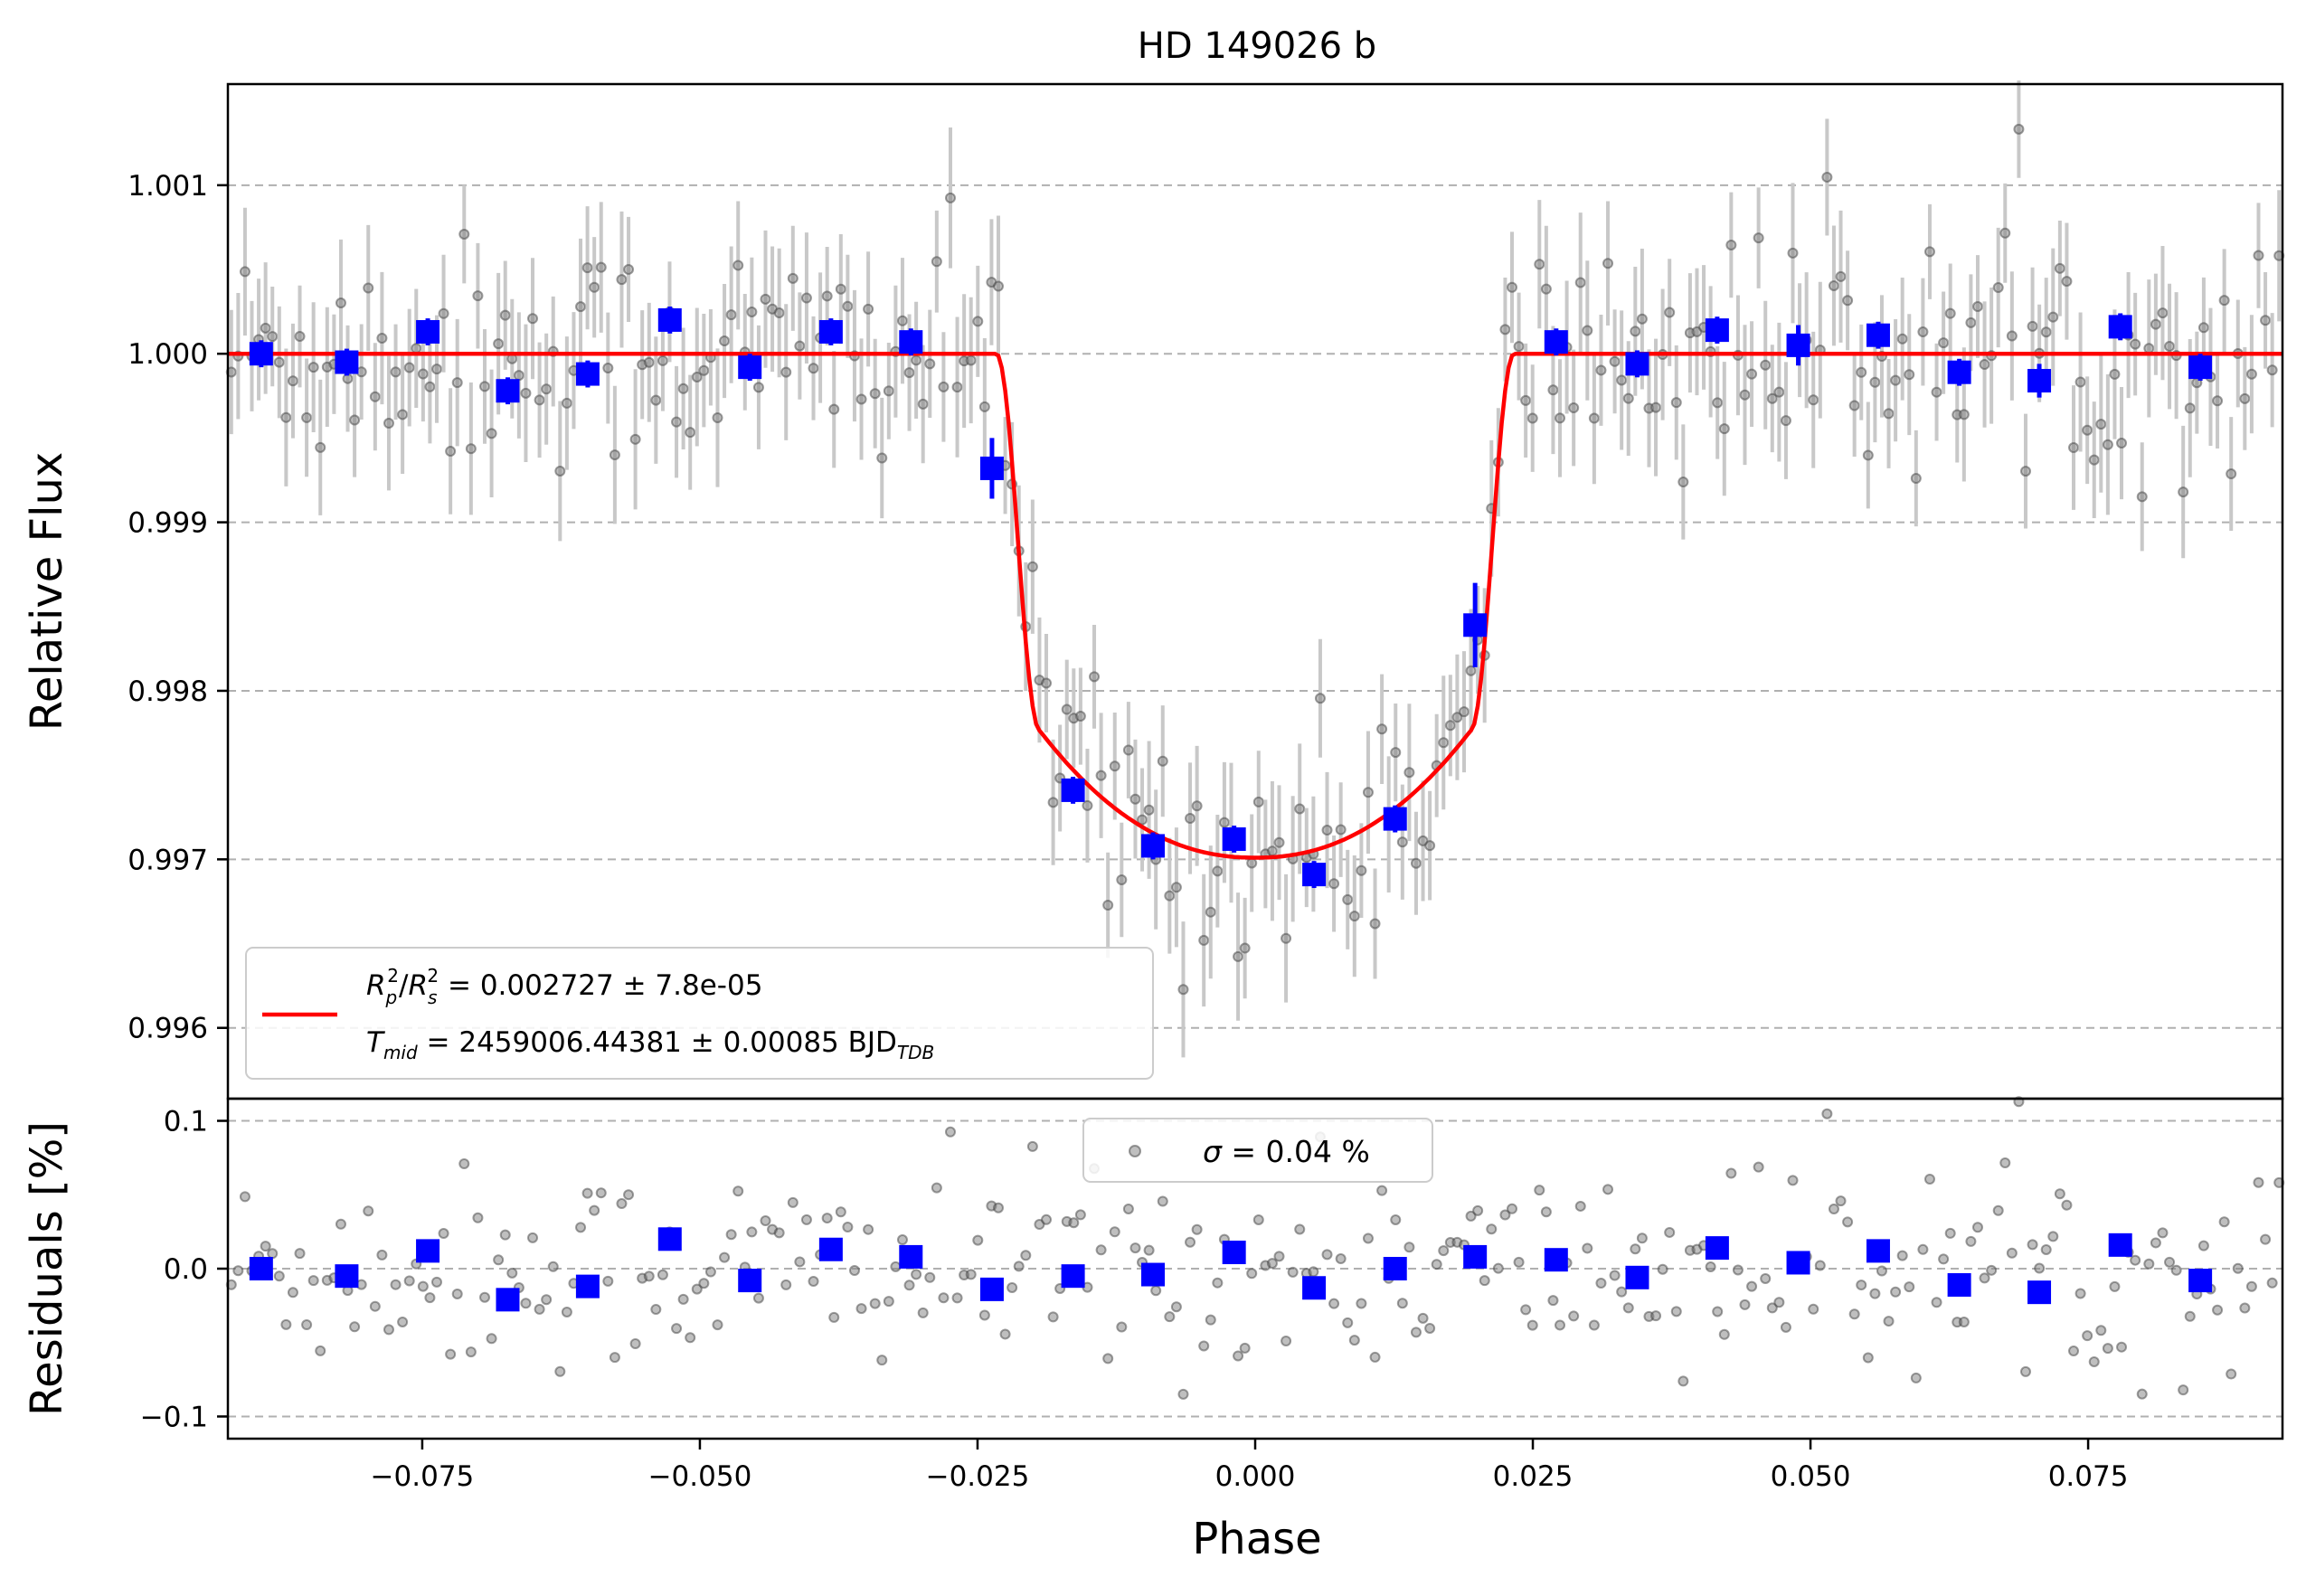  Describe the element at coordinates (1073, 790) in the screenshot. I see `flux-binned-point` at that location.